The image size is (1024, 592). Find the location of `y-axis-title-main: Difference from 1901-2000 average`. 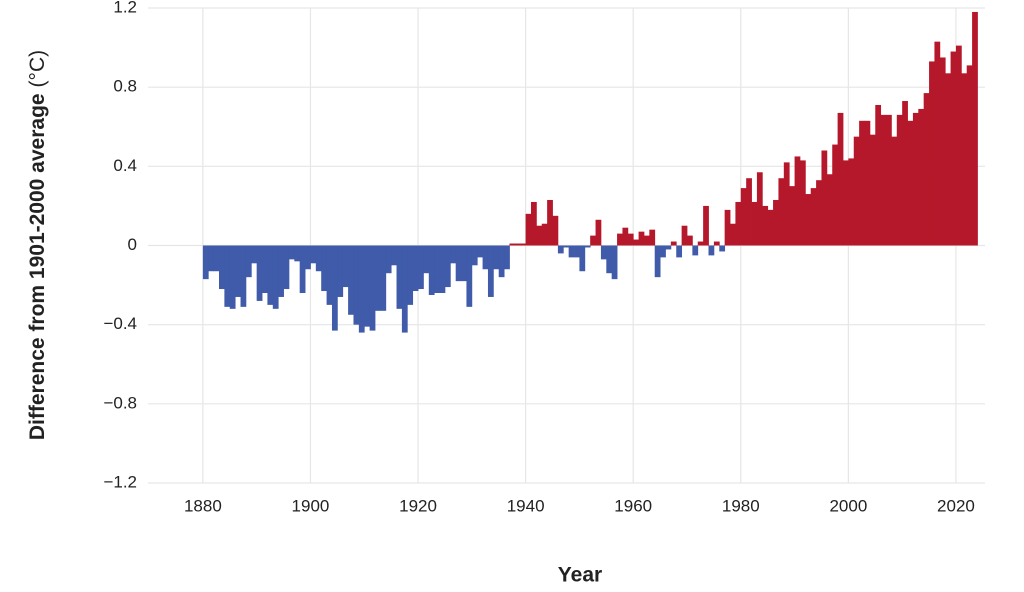

y-axis-title-main: Difference from 1901-2000 average is located at coordinates (37, 266).